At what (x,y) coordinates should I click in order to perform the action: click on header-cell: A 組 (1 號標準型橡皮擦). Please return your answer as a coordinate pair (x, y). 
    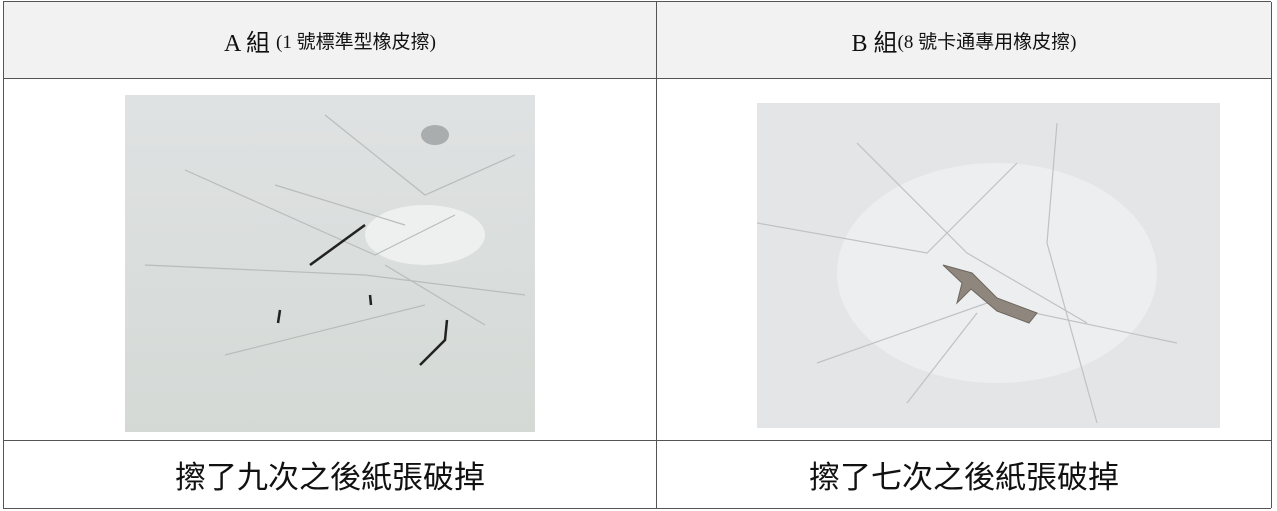
    Looking at the image, I should click on (330, 40).